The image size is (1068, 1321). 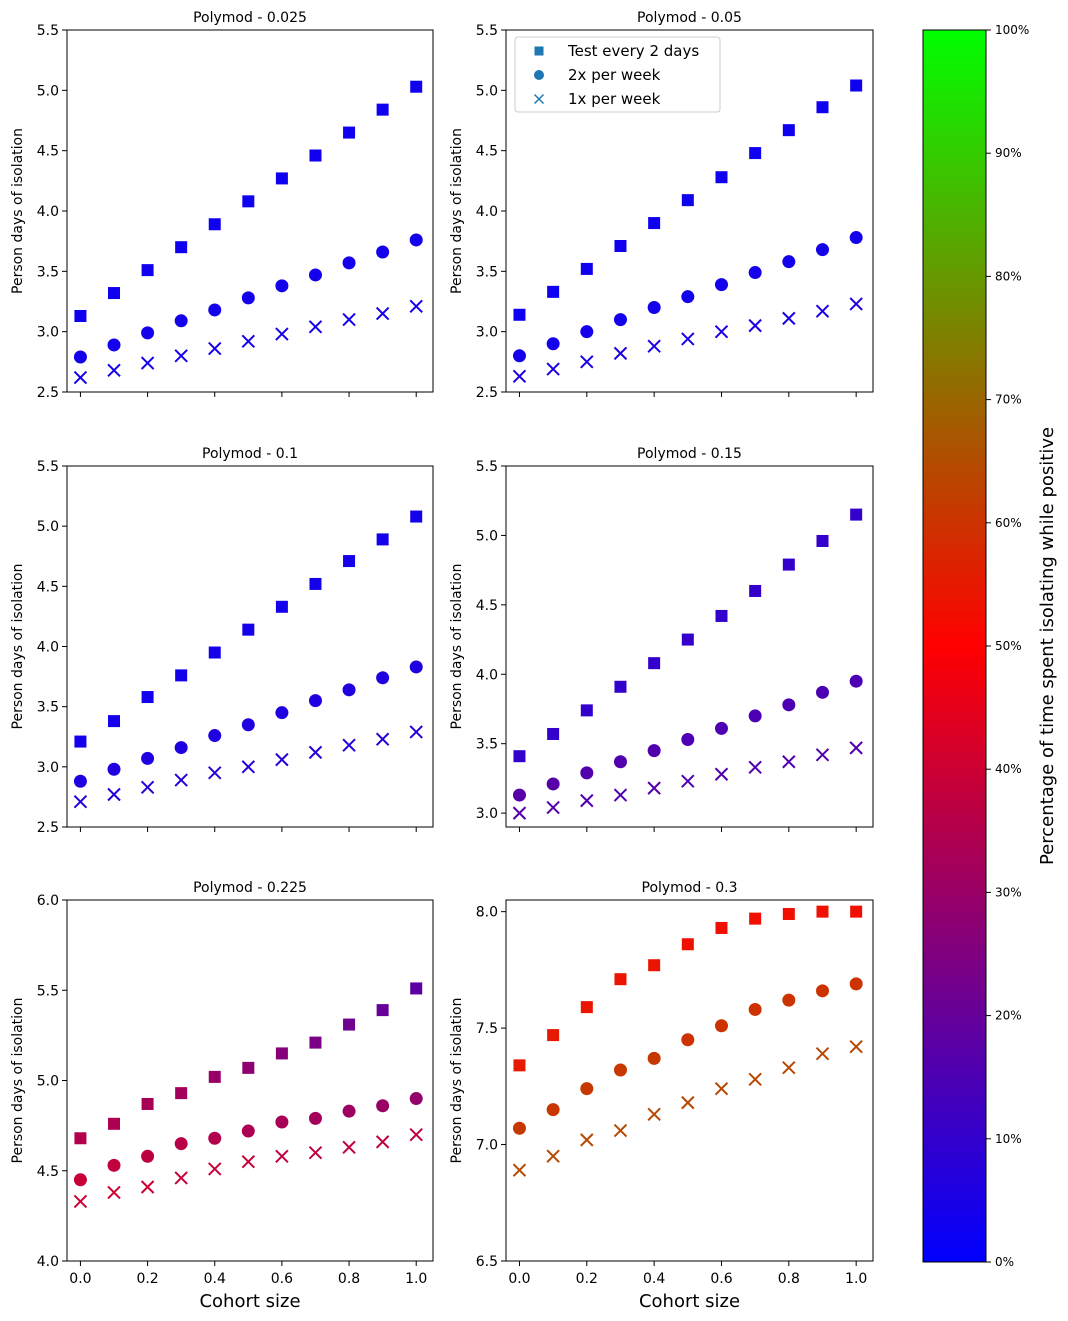 I want to click on y-tick-label: 7.5, so click(x=487, y=1029).